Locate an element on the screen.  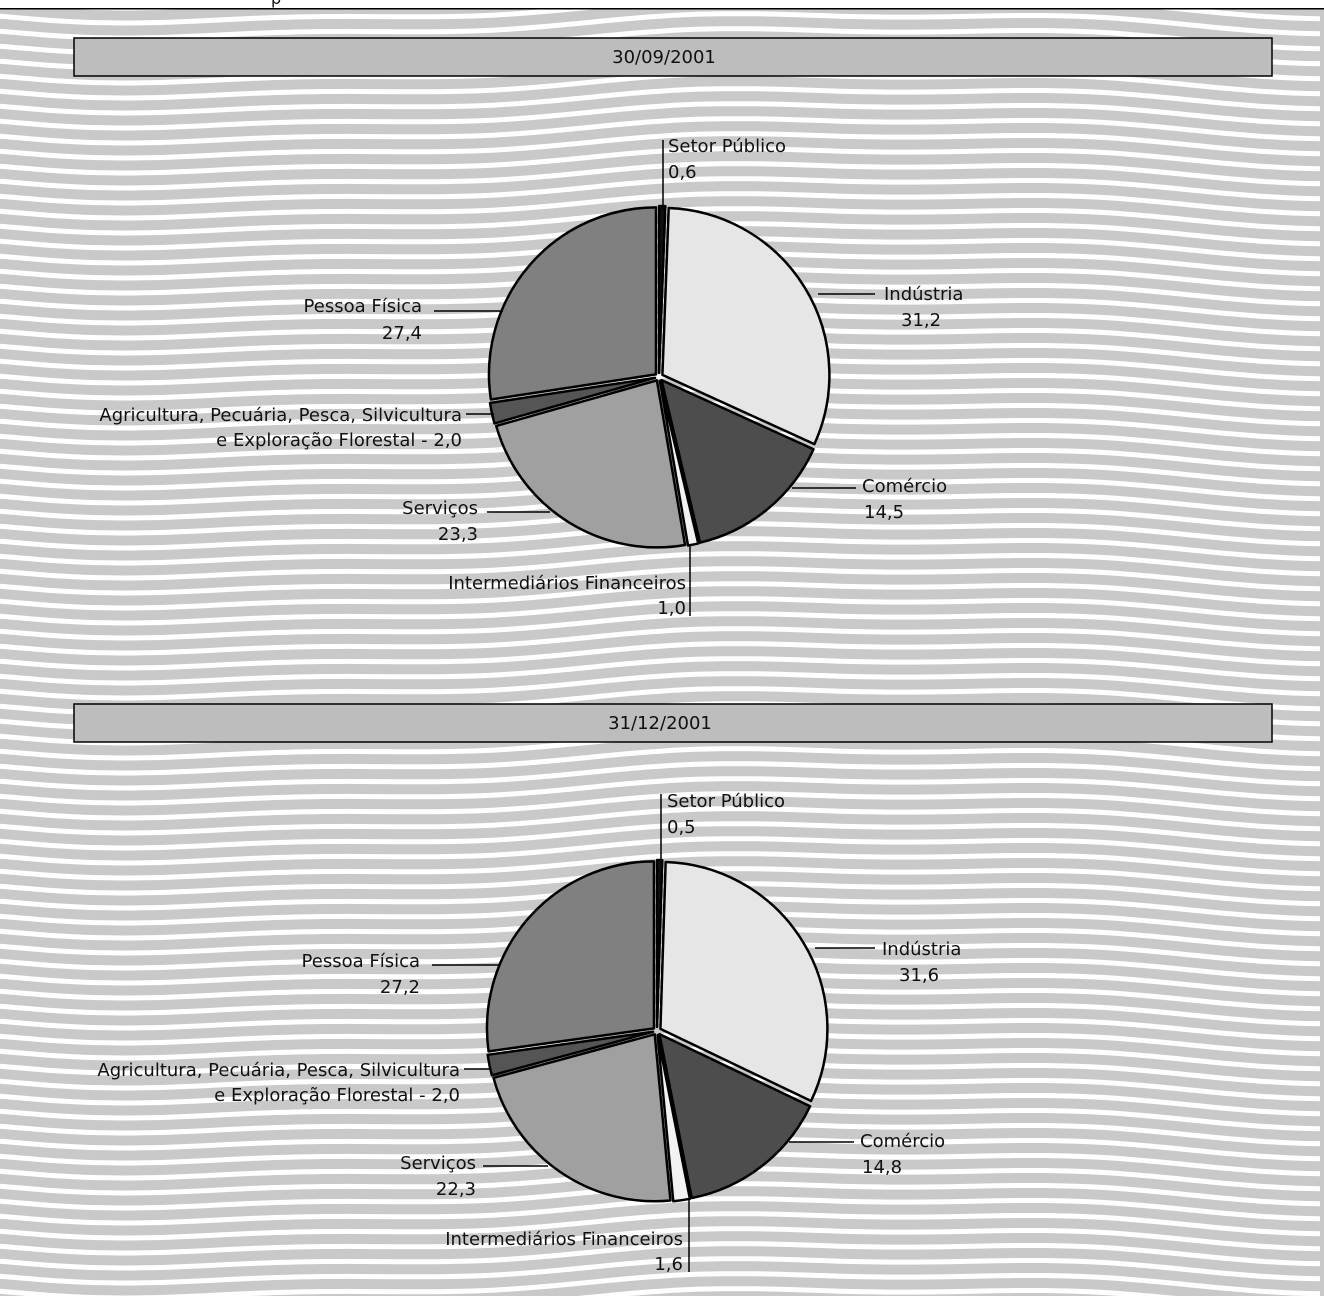
chart-2-pie is located at coordinates (657, 1030).